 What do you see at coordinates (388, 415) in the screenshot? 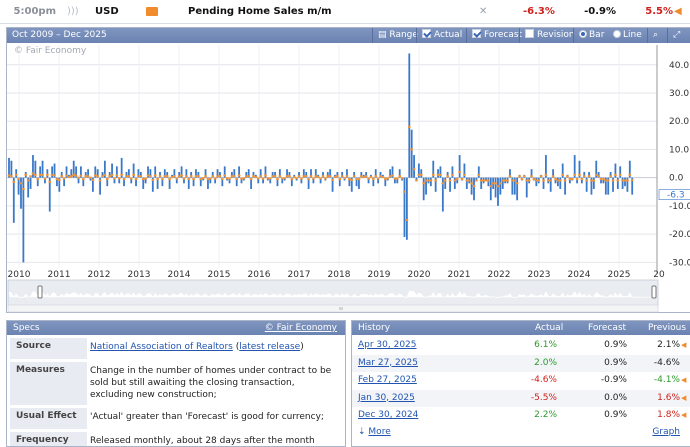
I see `history-date-link: Dec 30, 2024` at bounding box center [388, 415].